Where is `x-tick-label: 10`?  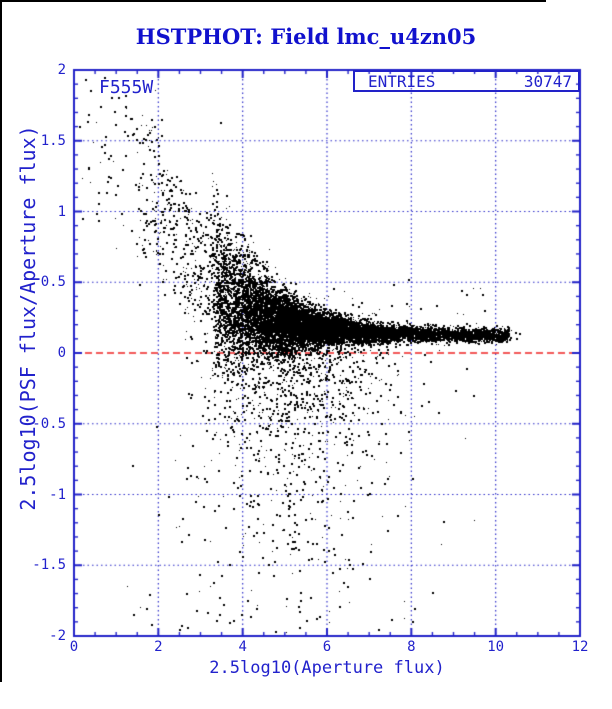
x-tick-label: 10 is located at coordinates (496, 647).